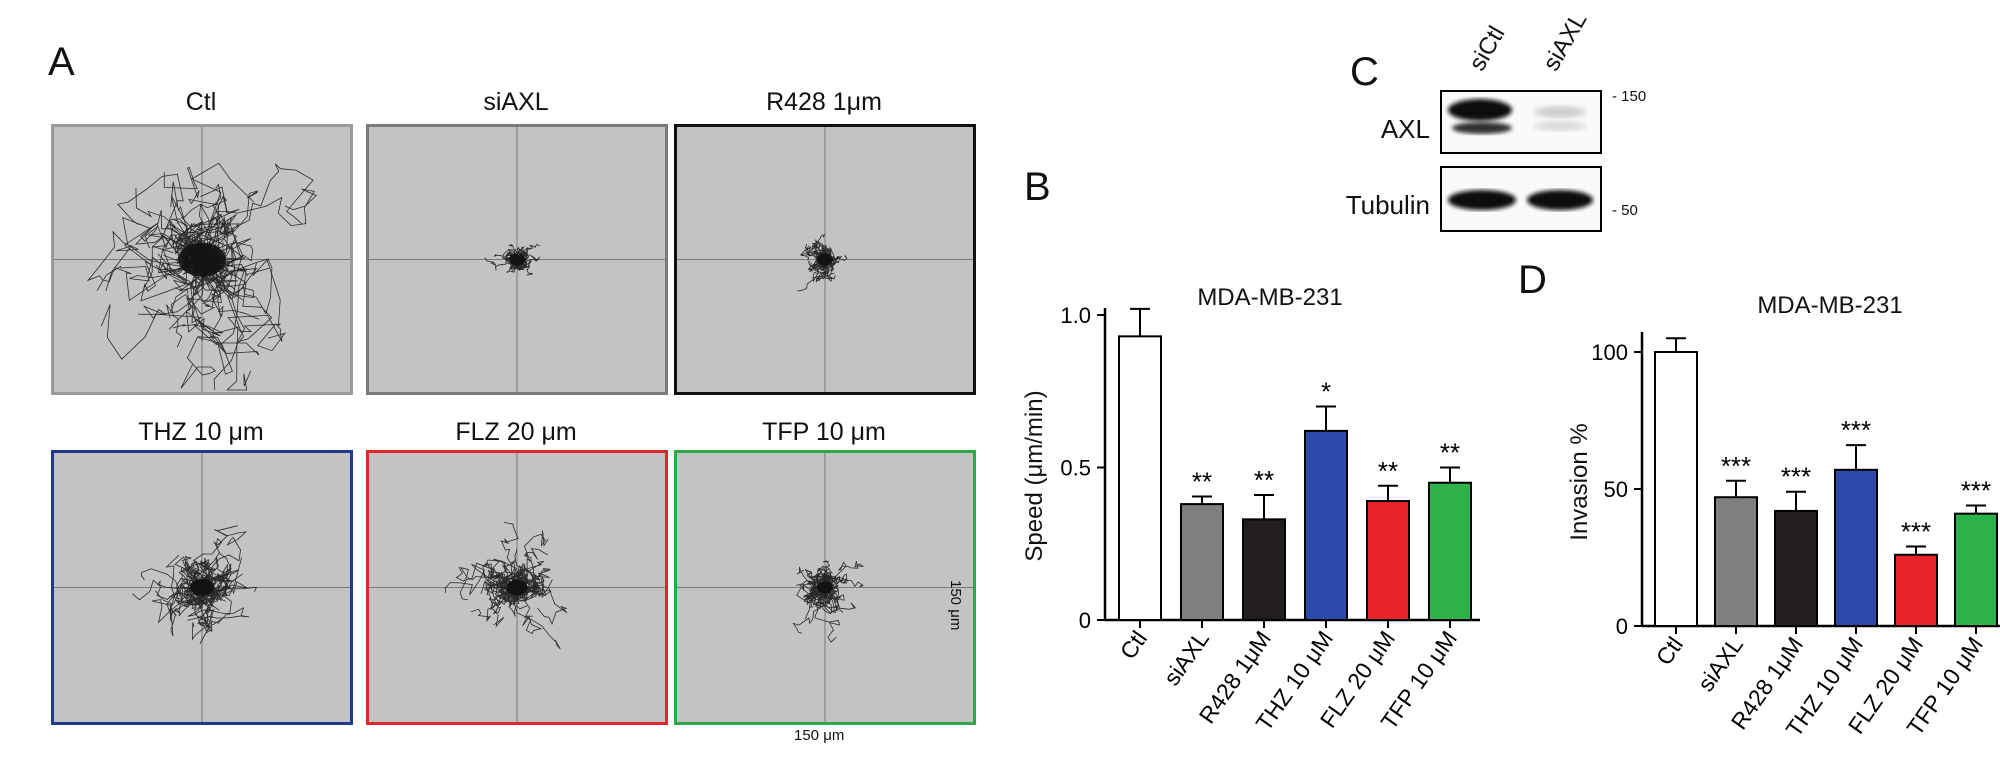  I want to click on blot-lane-sictl: siCtl, so click(1487, 48).